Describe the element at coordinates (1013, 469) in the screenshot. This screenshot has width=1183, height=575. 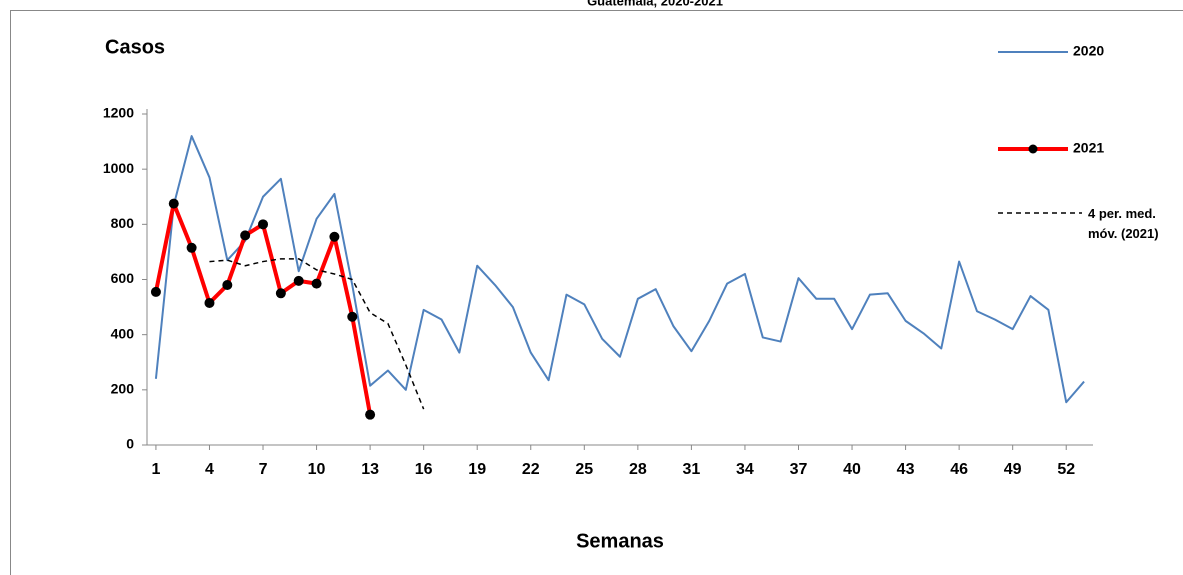
I see `x-tick-label: 49` at that location.